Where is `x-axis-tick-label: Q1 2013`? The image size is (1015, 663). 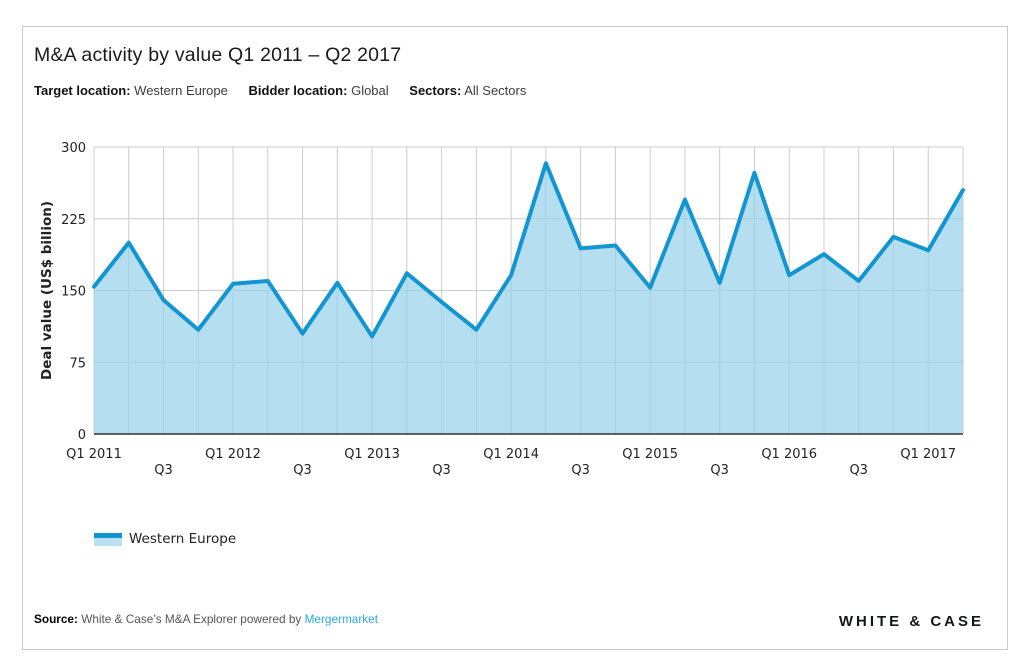 x-axis-tick-label: Q1 2013 is located at coordinates (372, 454).